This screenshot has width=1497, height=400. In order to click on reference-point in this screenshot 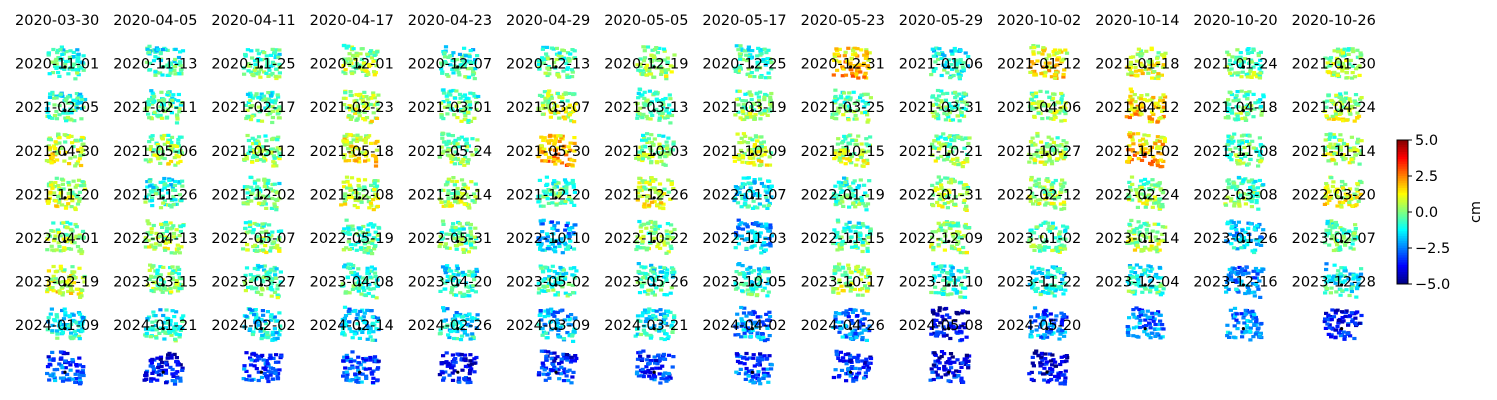, I will do `click(261, 111)`.